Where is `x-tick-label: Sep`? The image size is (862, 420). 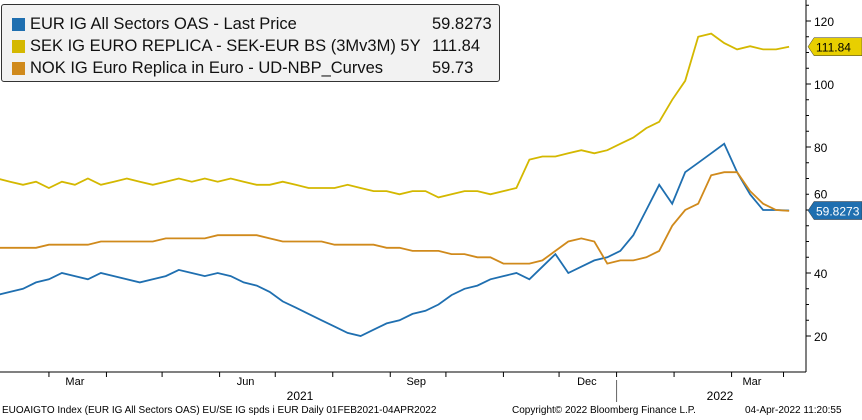
x-tick-label: Sep is located at coordinates (416, 382).